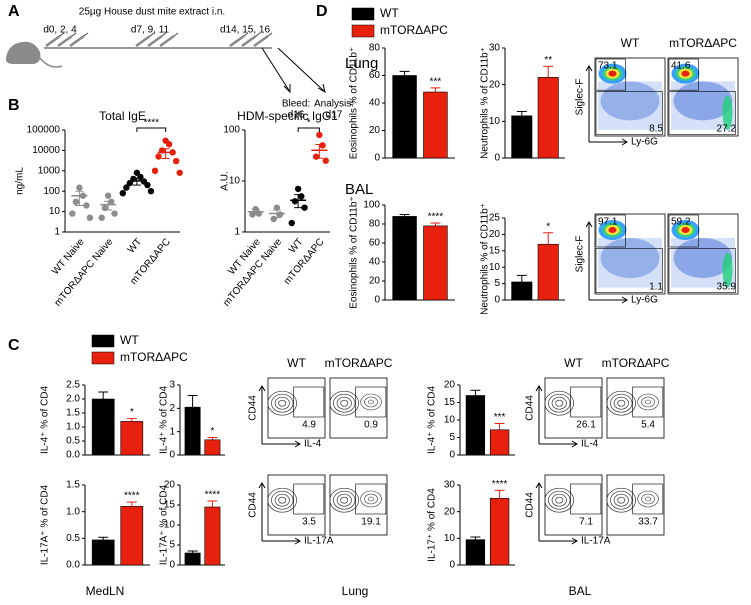 The height and width of the screenshot is (605, 751). Describe the element at coordinates (51, 62) in the screenshot. I see `mouse-tail` at that location.